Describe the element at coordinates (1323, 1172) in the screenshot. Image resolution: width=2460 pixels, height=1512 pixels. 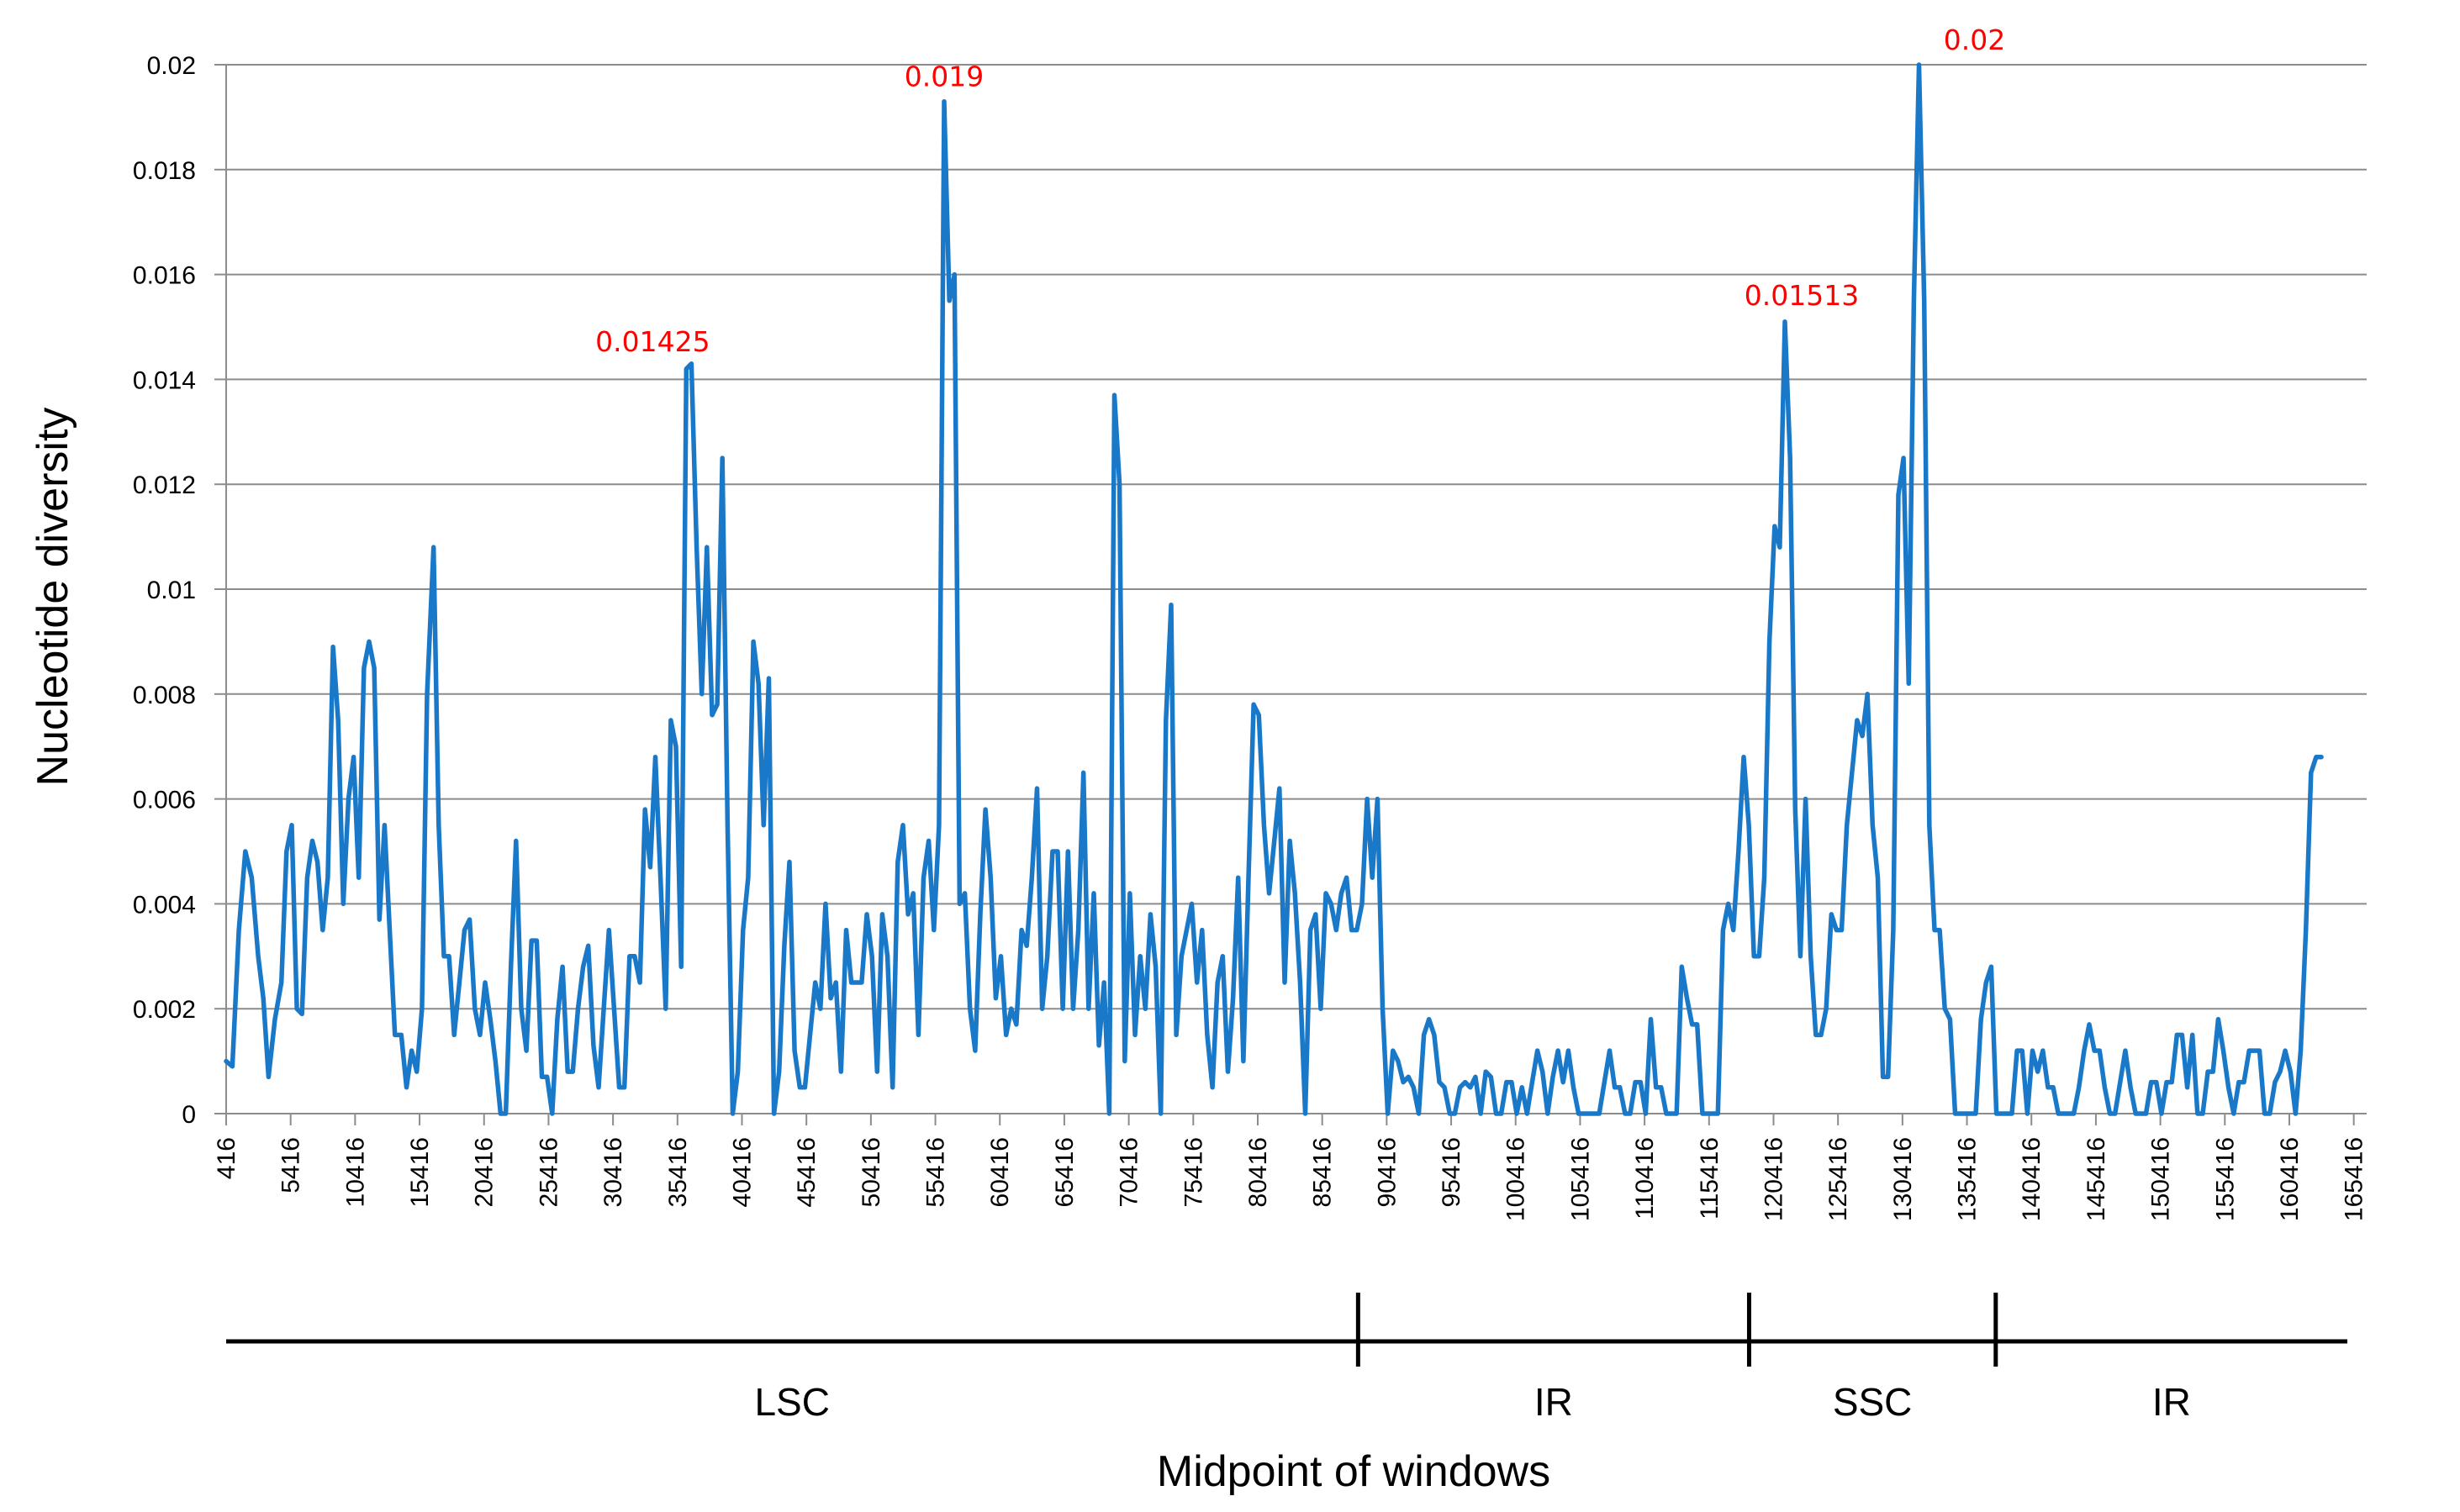
I see `x-tick-label: 85416` at that location.